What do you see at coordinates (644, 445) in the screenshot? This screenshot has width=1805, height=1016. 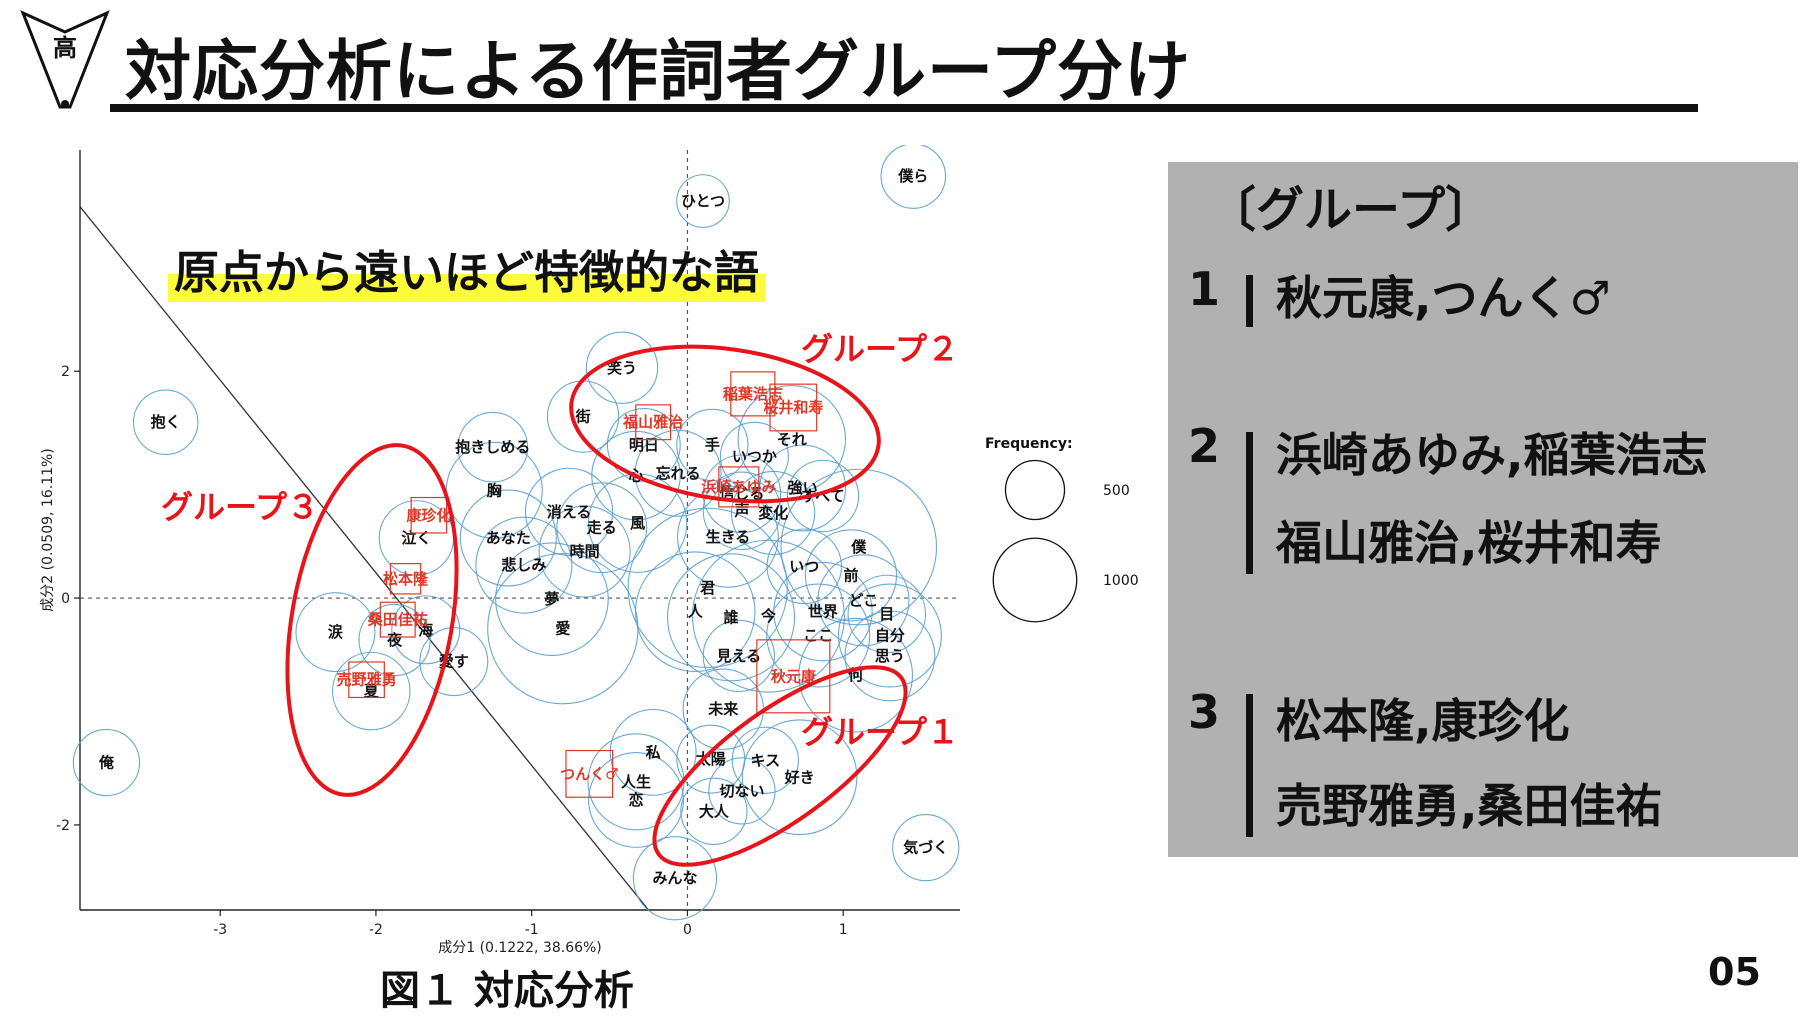 I see `word-label: 明日` at bounding box center [644, 445].